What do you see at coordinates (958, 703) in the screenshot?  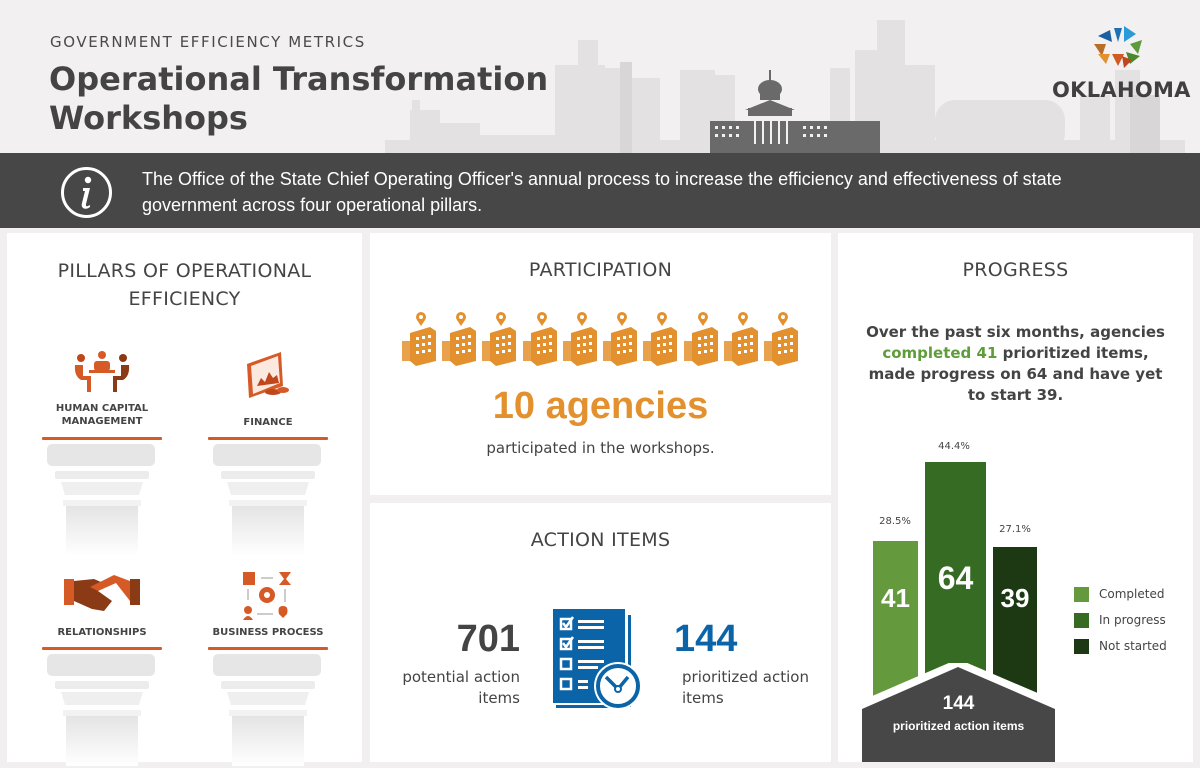 I see `total-count: 144` at bounding box center [958, 703].